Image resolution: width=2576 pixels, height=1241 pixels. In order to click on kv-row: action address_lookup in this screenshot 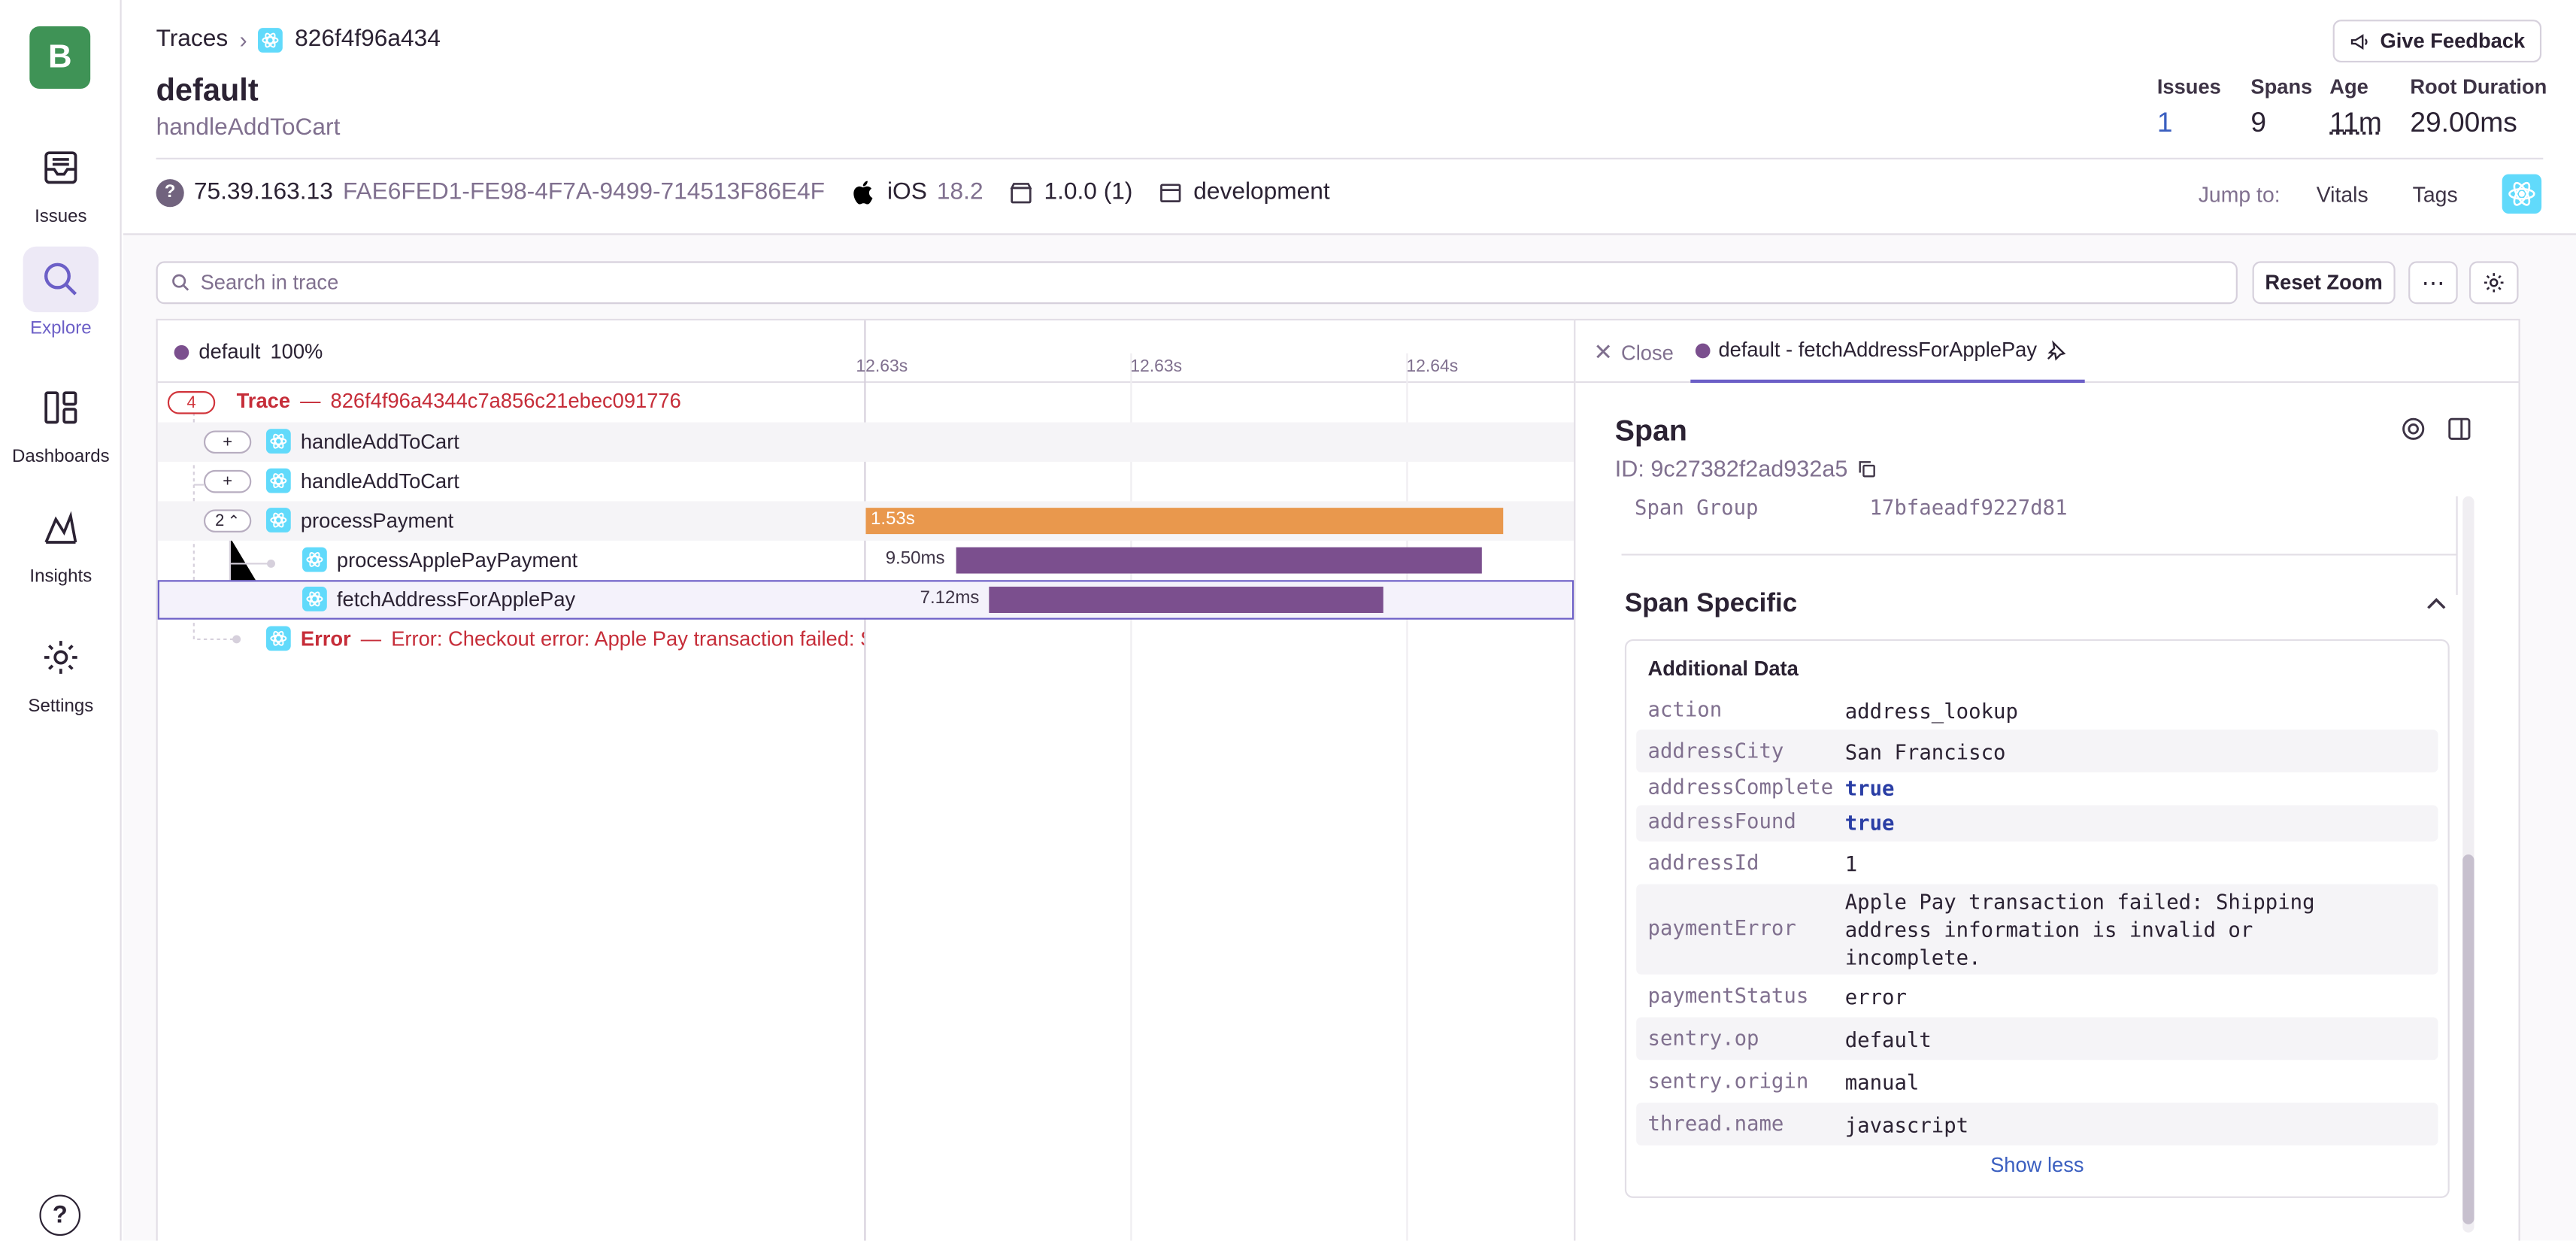, I will do `click(2037, 710)`.